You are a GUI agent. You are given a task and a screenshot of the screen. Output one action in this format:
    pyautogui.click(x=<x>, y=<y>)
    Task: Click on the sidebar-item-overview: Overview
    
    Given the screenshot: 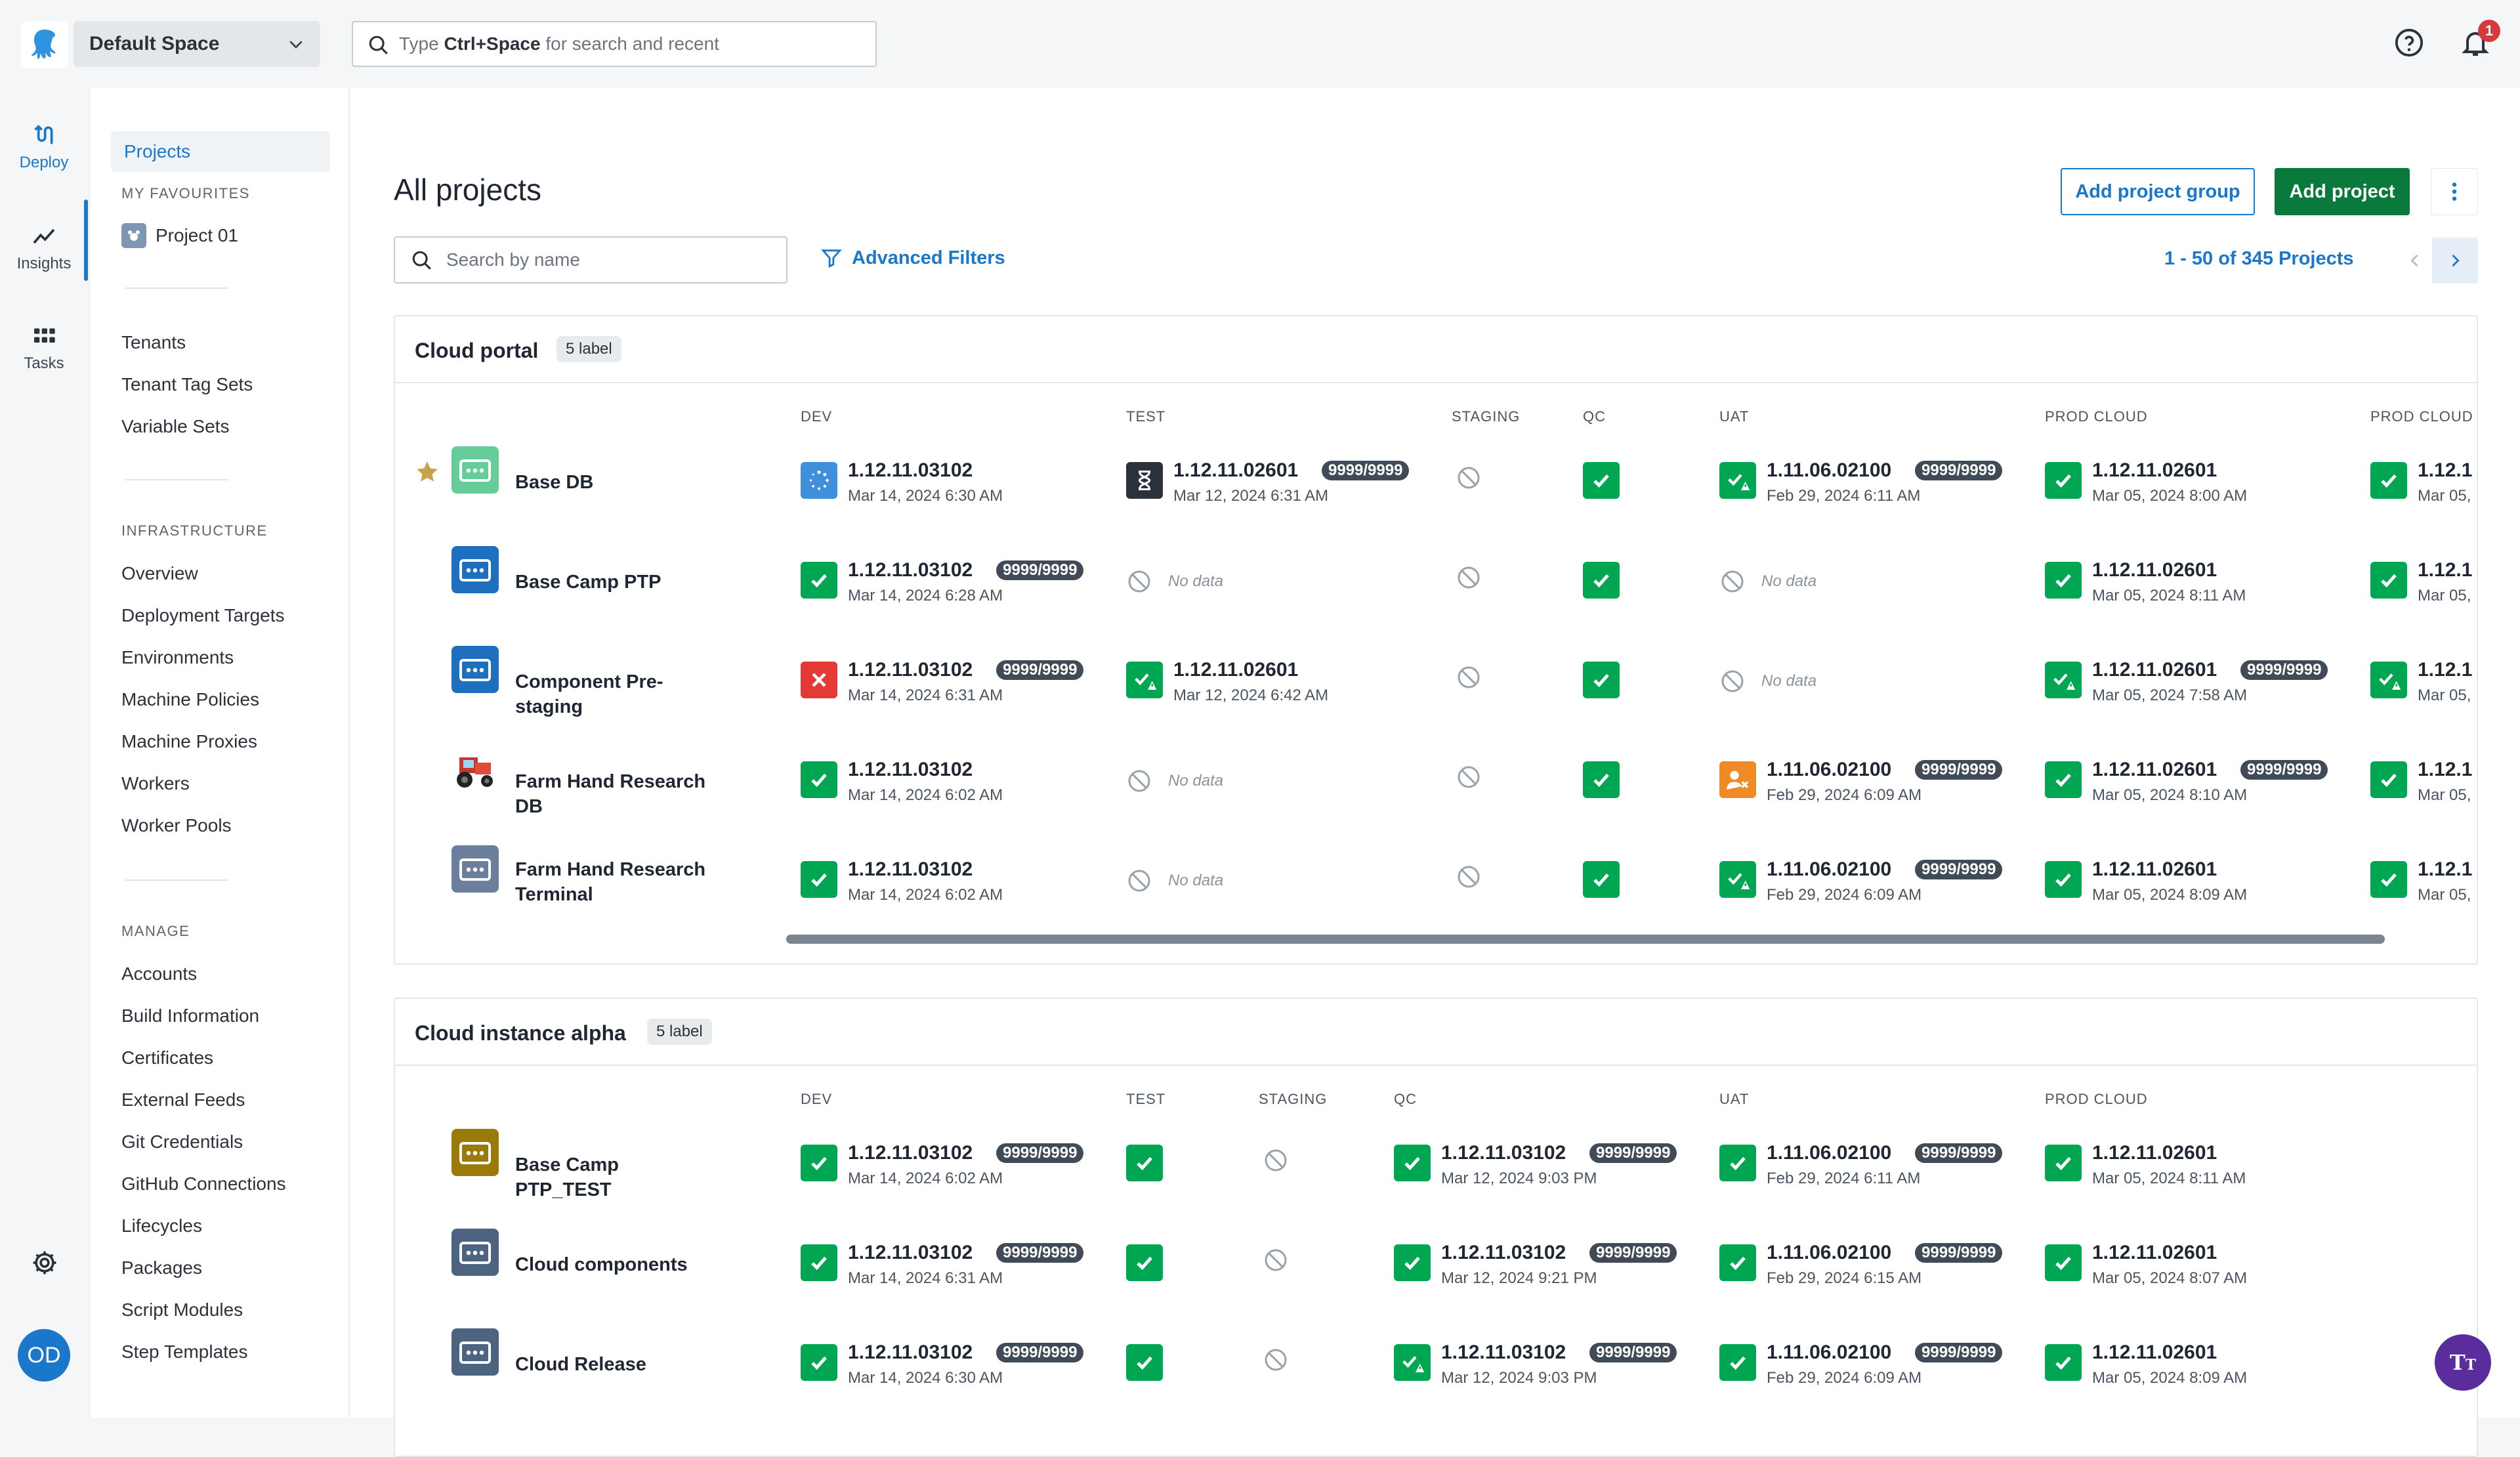 What is the action you would take?
    pyautogui.click(x=159, y=573)
    